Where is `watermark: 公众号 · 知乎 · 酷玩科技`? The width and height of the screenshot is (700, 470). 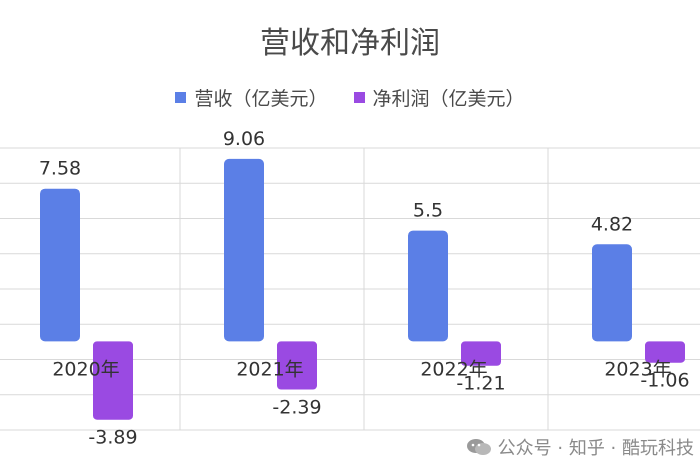
watermark: 公众号 · 知乎 · 酷玩科技 is located at coordinates (580, 447).